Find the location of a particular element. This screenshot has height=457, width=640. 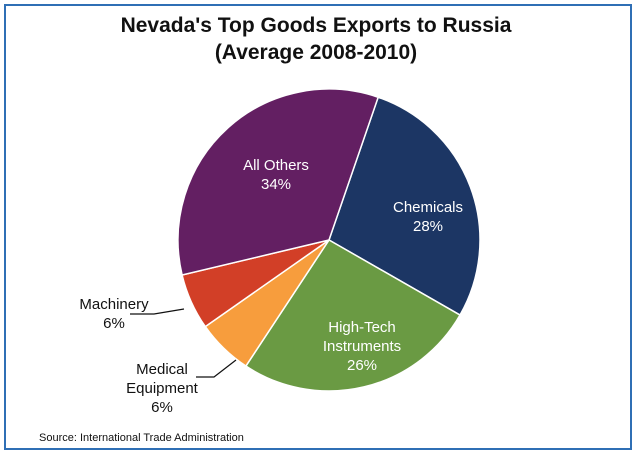

chart-title: Nevada's Top Goods Exports to Russia is located at coordinates (316, 25).